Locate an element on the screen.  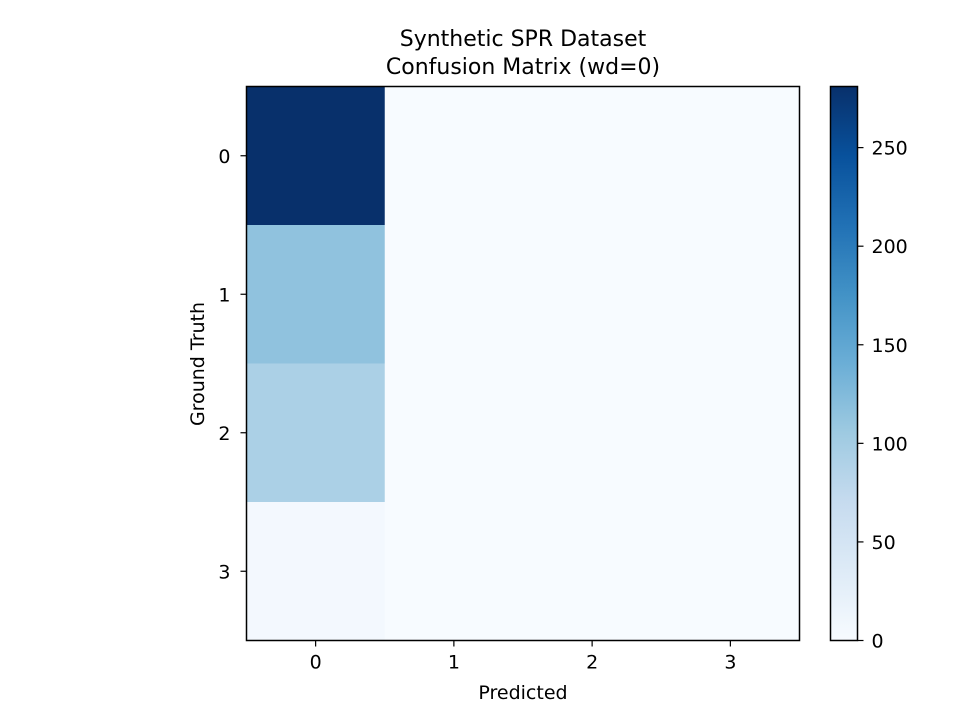
colorbar-tick-label: 0 is located at coordinates (878, 642).